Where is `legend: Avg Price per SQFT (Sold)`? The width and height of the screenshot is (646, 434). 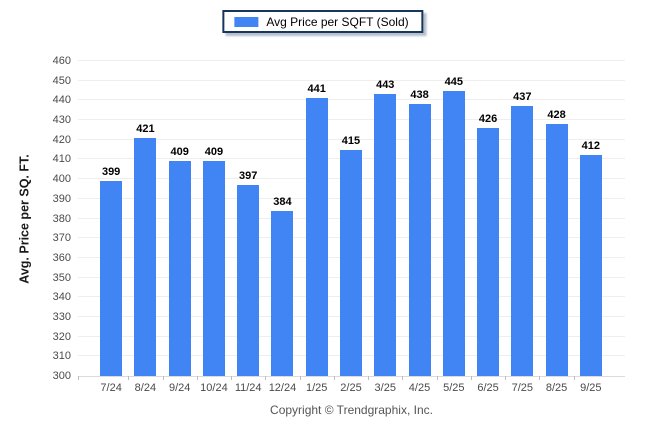 legend: Avg Price per SQFT (Sold) is located at coordinates (323, 21).